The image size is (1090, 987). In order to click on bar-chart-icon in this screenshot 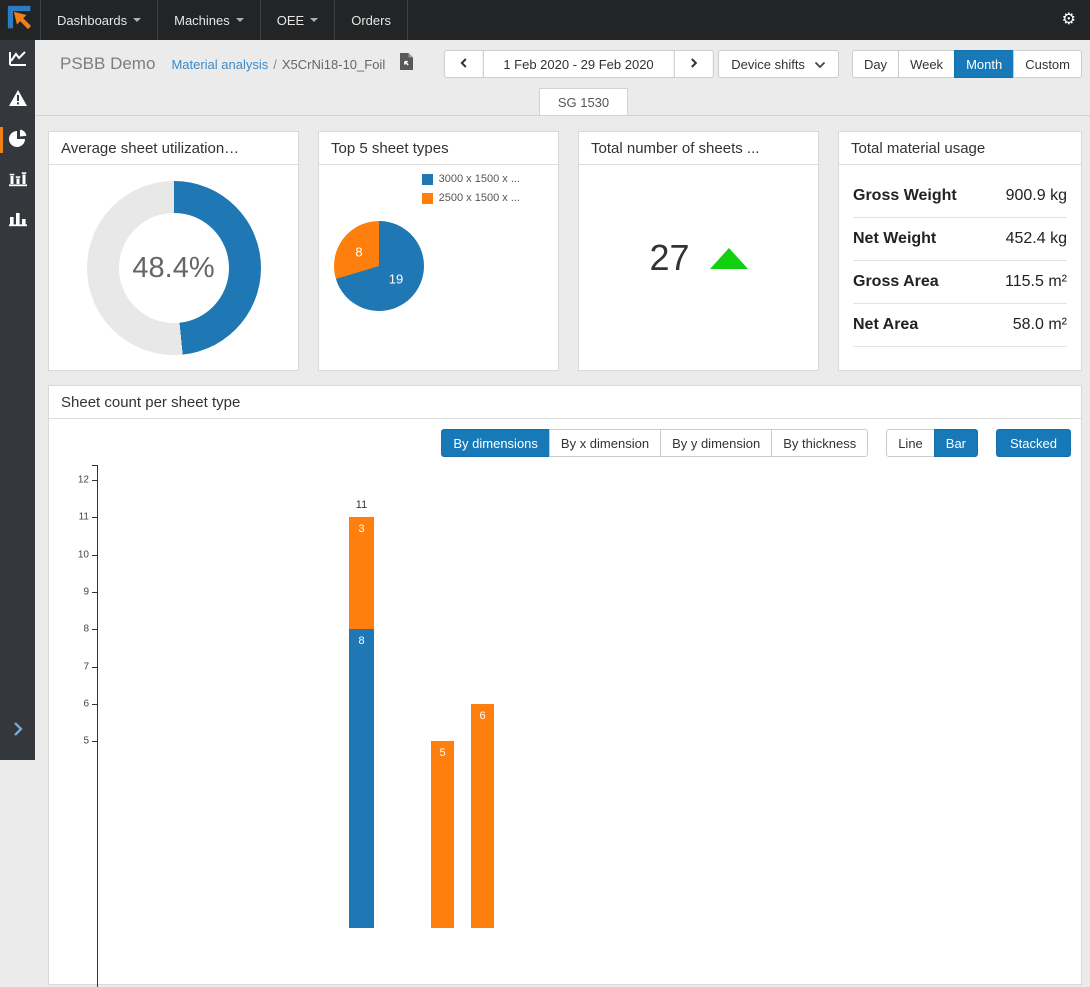, I will do `click(18, 220)`.